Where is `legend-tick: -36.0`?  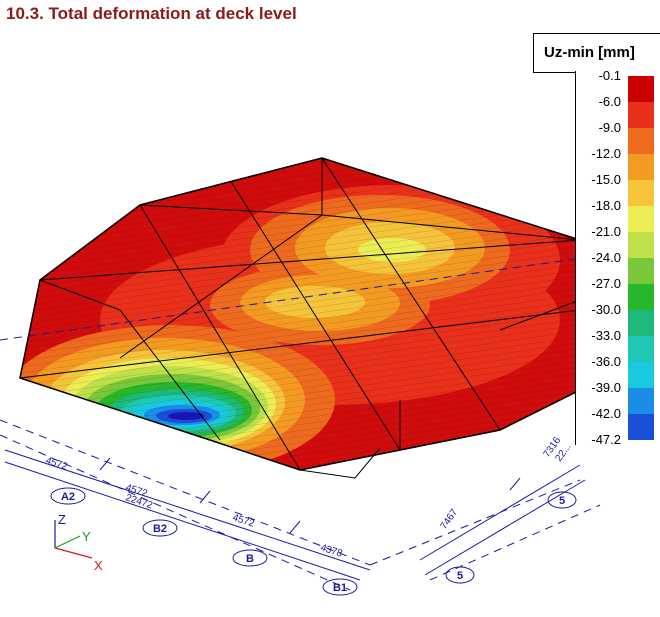 legend-tick: -36.0 is located at coordinates (606, 361).